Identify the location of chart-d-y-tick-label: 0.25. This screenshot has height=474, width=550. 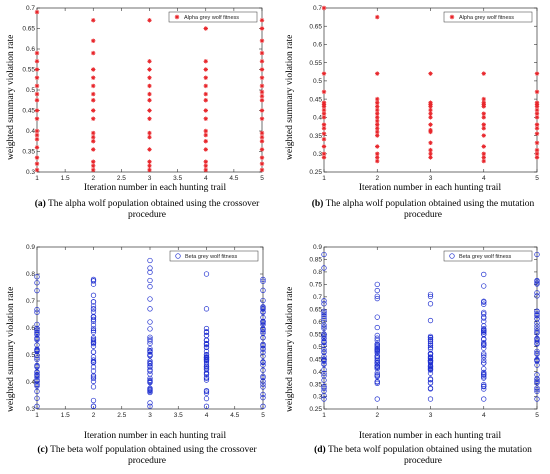
(315, 409).